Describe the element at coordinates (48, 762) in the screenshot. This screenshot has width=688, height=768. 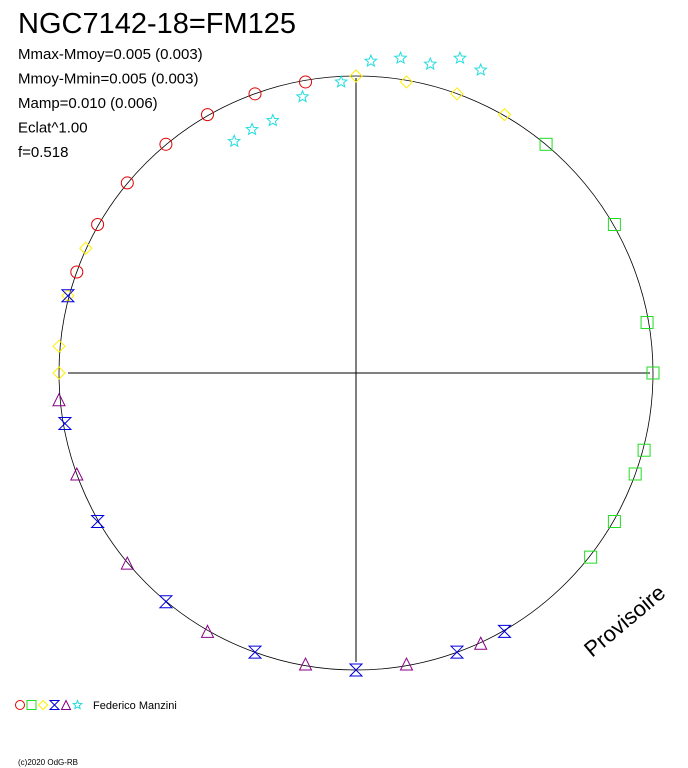
I see `footer: (c)2020 OdG-RB` at that location.